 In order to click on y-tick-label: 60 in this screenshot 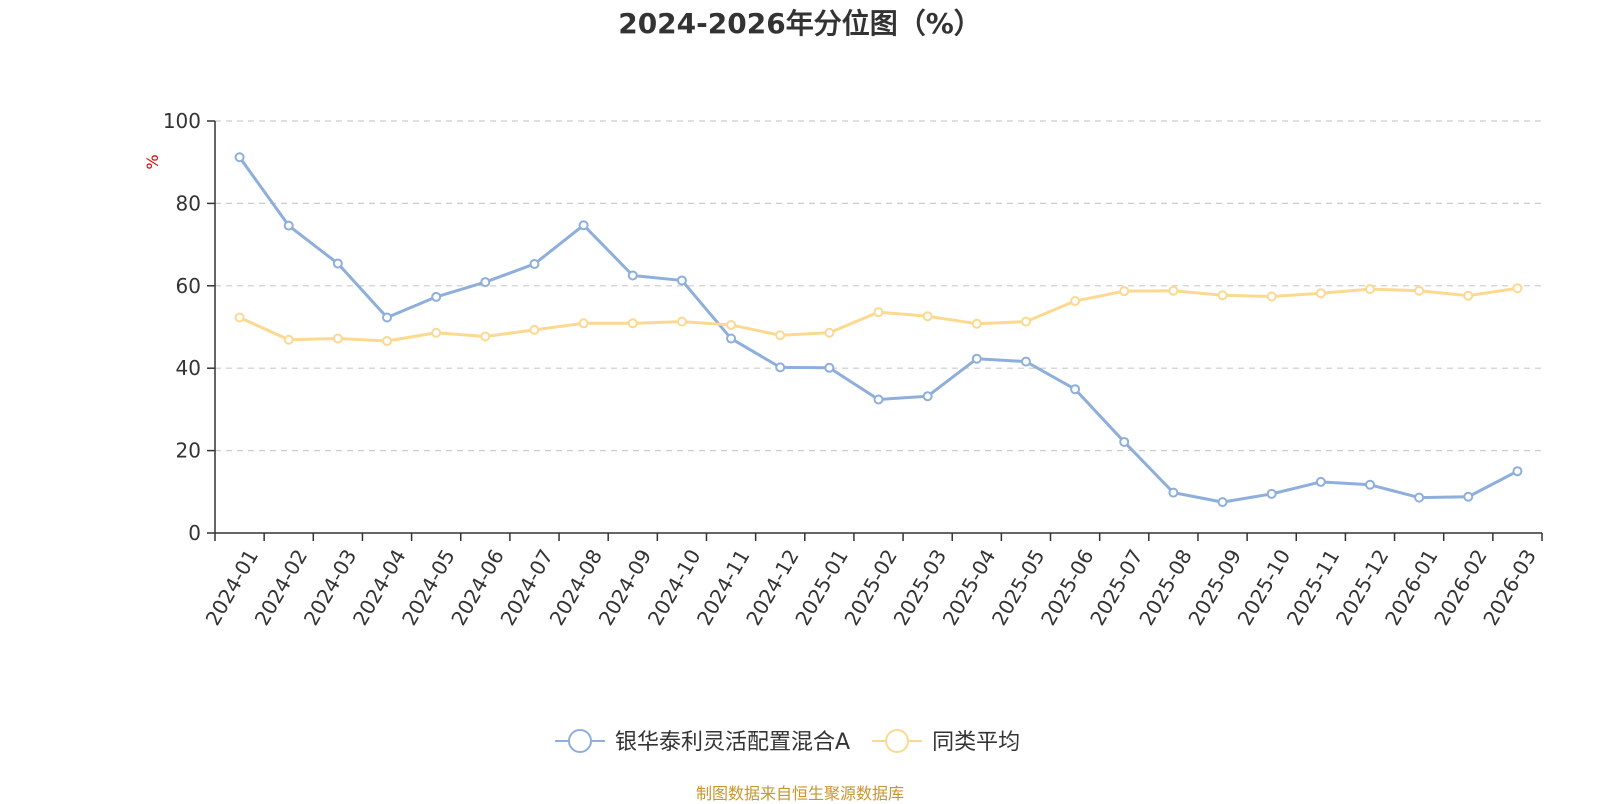, I will do `click(188, 286)`.